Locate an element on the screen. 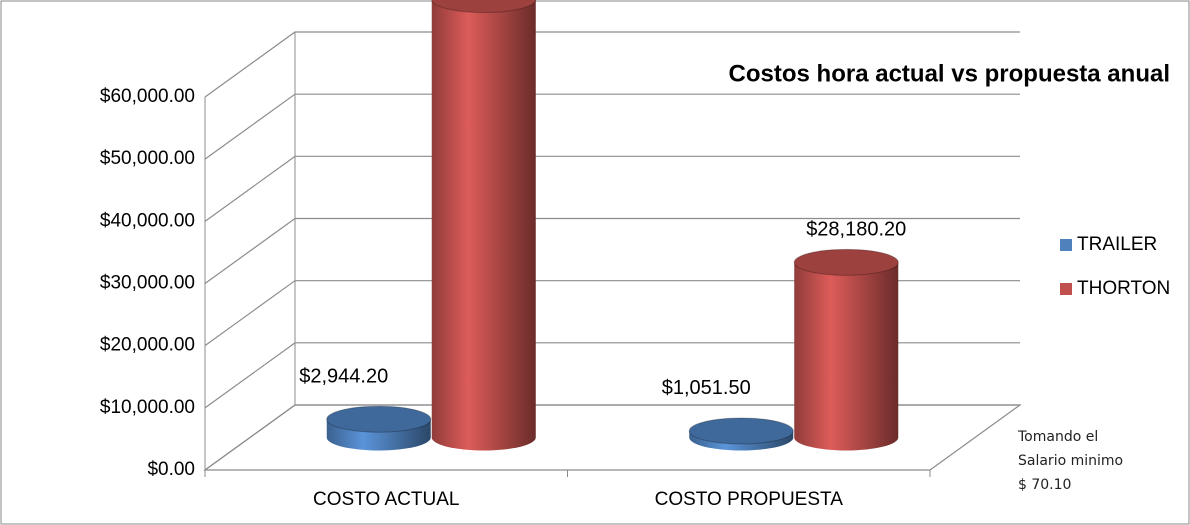 This screenshot has width=1190, height=525. y-tick-label: $40,000.00 is located at coordinates (147, 220).